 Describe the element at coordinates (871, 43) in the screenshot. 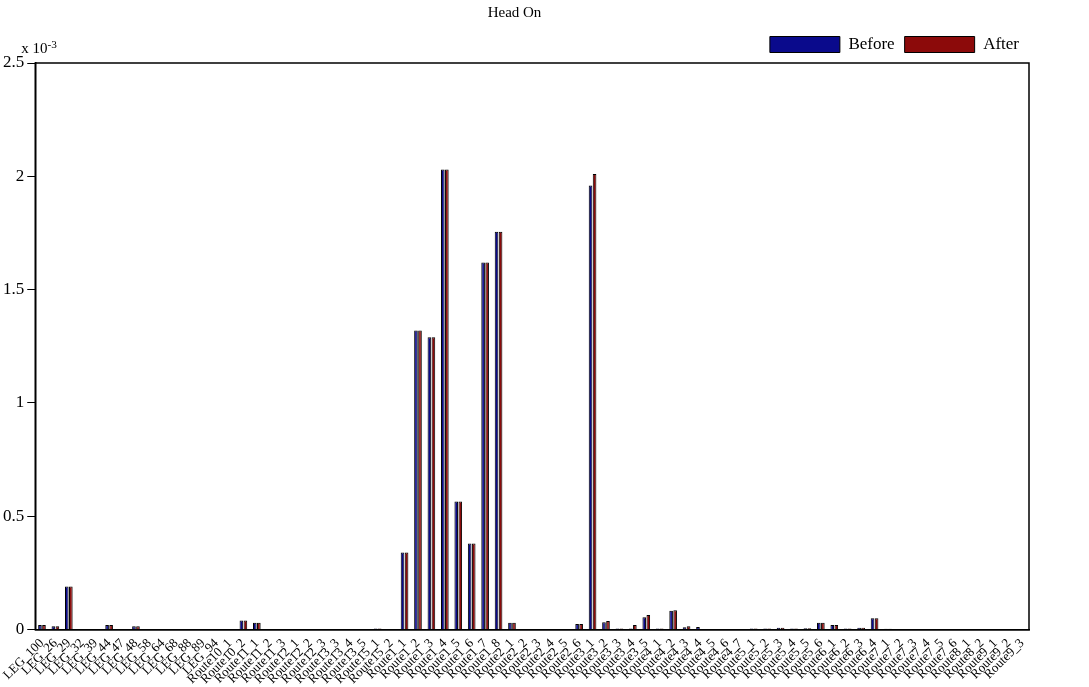

I see `legend-label: Before` at that location.